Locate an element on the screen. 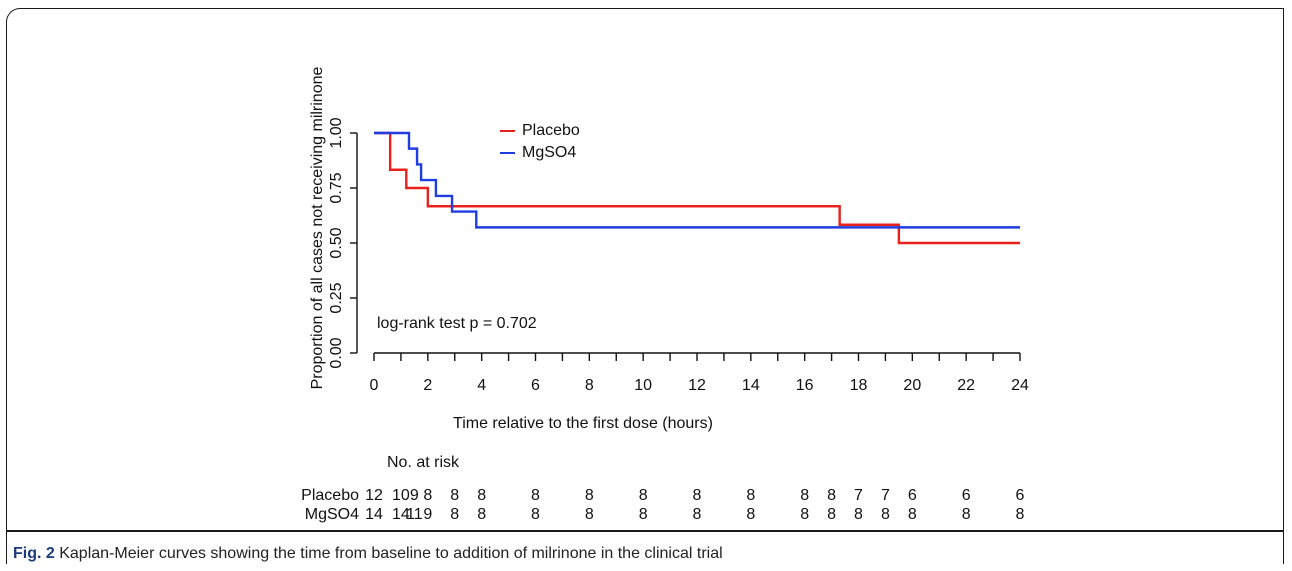 The height and width of the screenshot is (571, 1292). x-tick-label: 0 is located at coordinates (374, 385).